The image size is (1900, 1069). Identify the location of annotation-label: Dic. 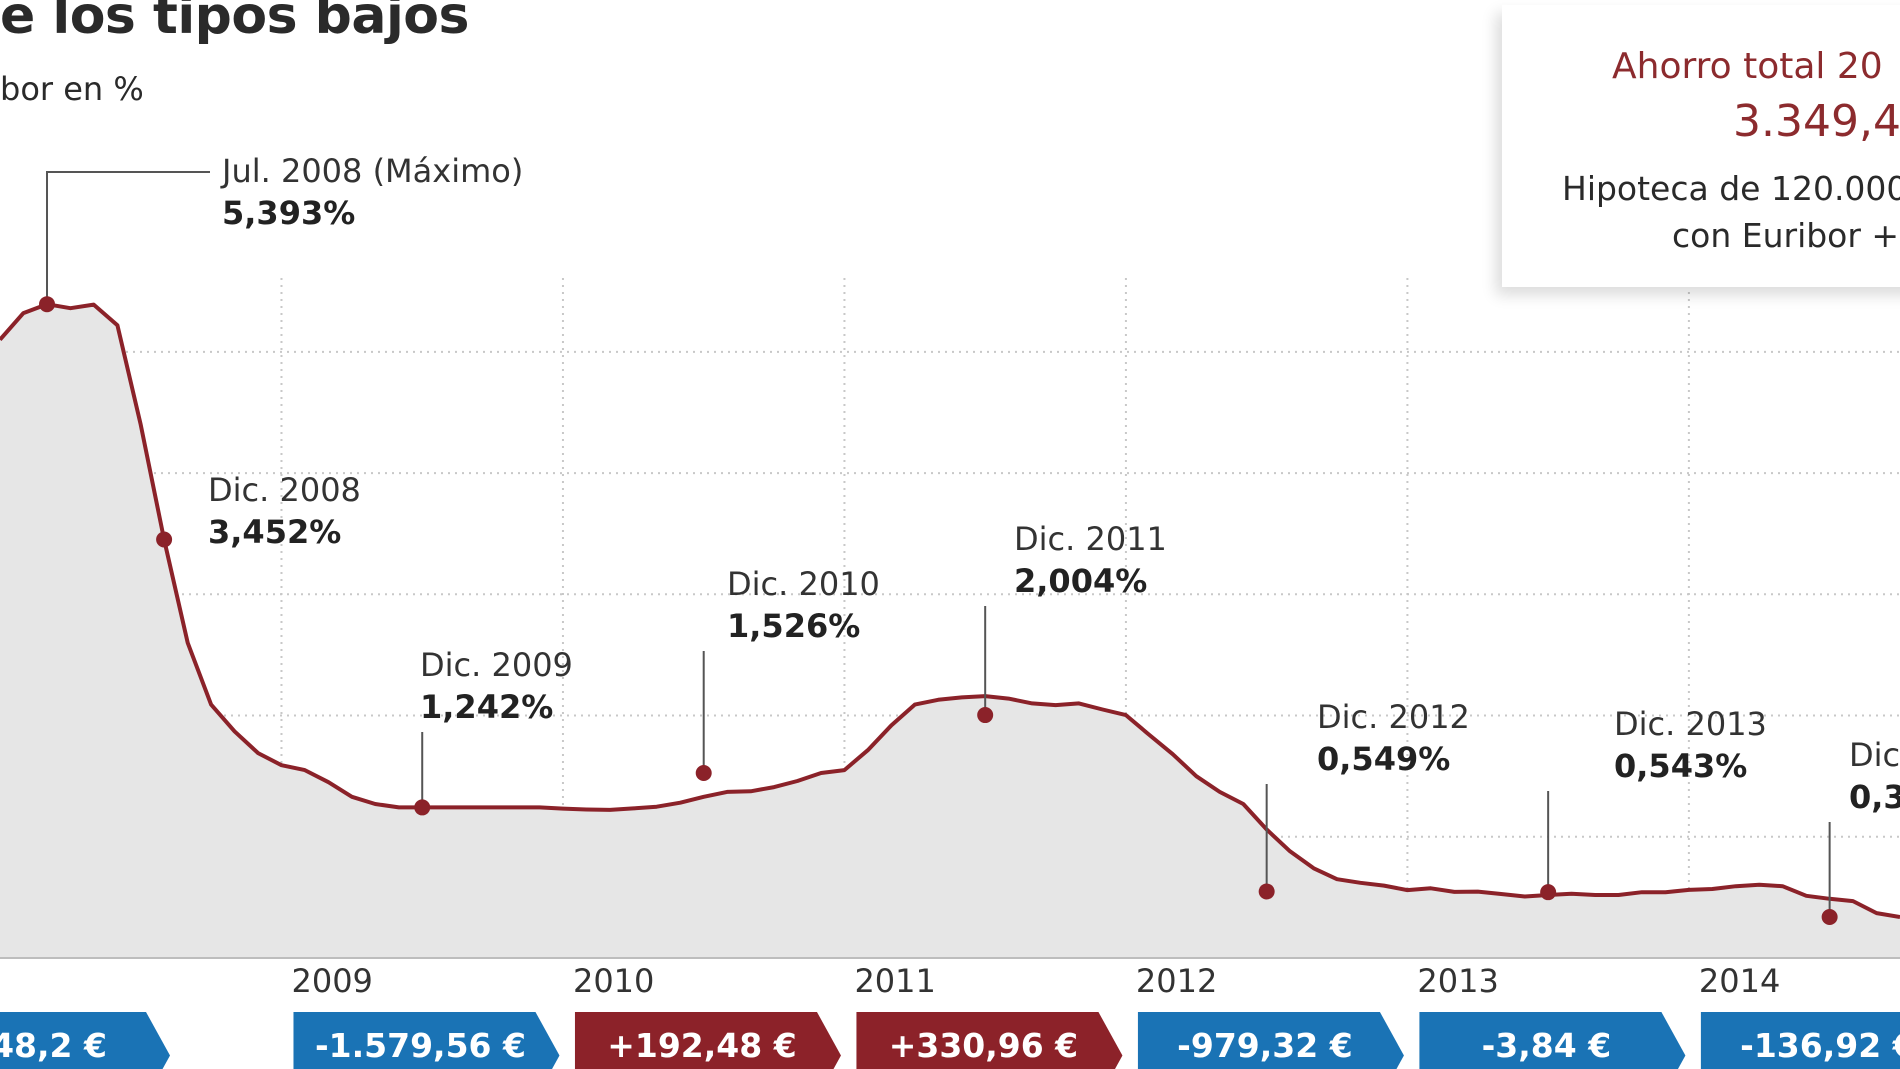
(1874, 755).